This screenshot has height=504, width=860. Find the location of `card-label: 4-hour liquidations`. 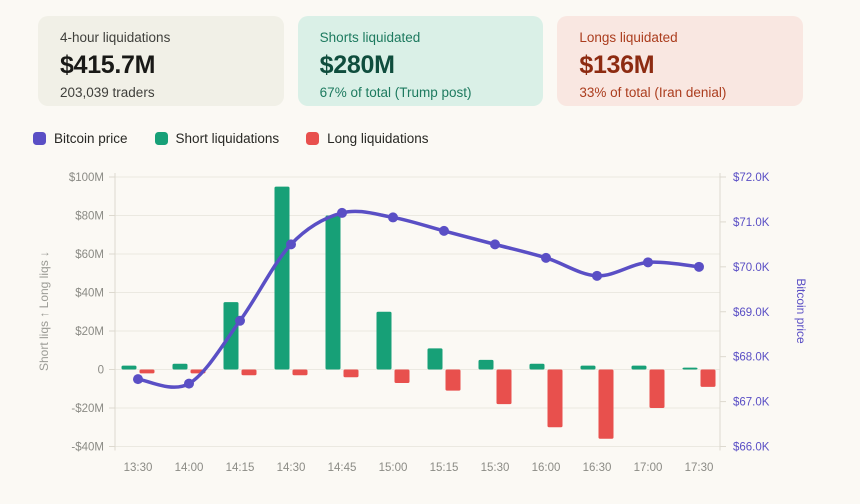

card-label: 4-hour liquidations is located at coordinates (115, 37).